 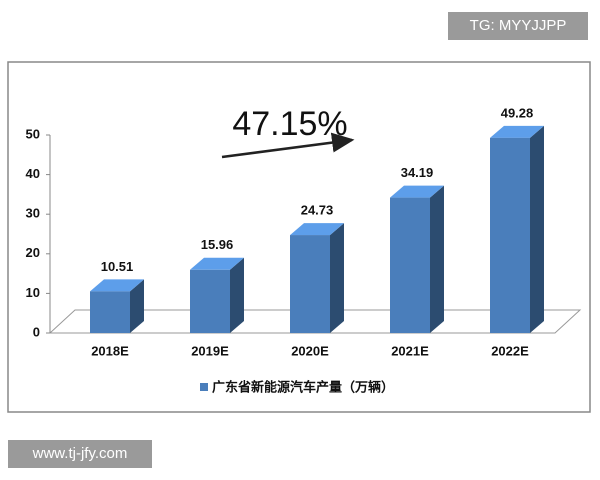 What do you see at coordinates (33, 252) in the screenshot?
I see `y-tick-label: 20` at bounding box center [33, 252].